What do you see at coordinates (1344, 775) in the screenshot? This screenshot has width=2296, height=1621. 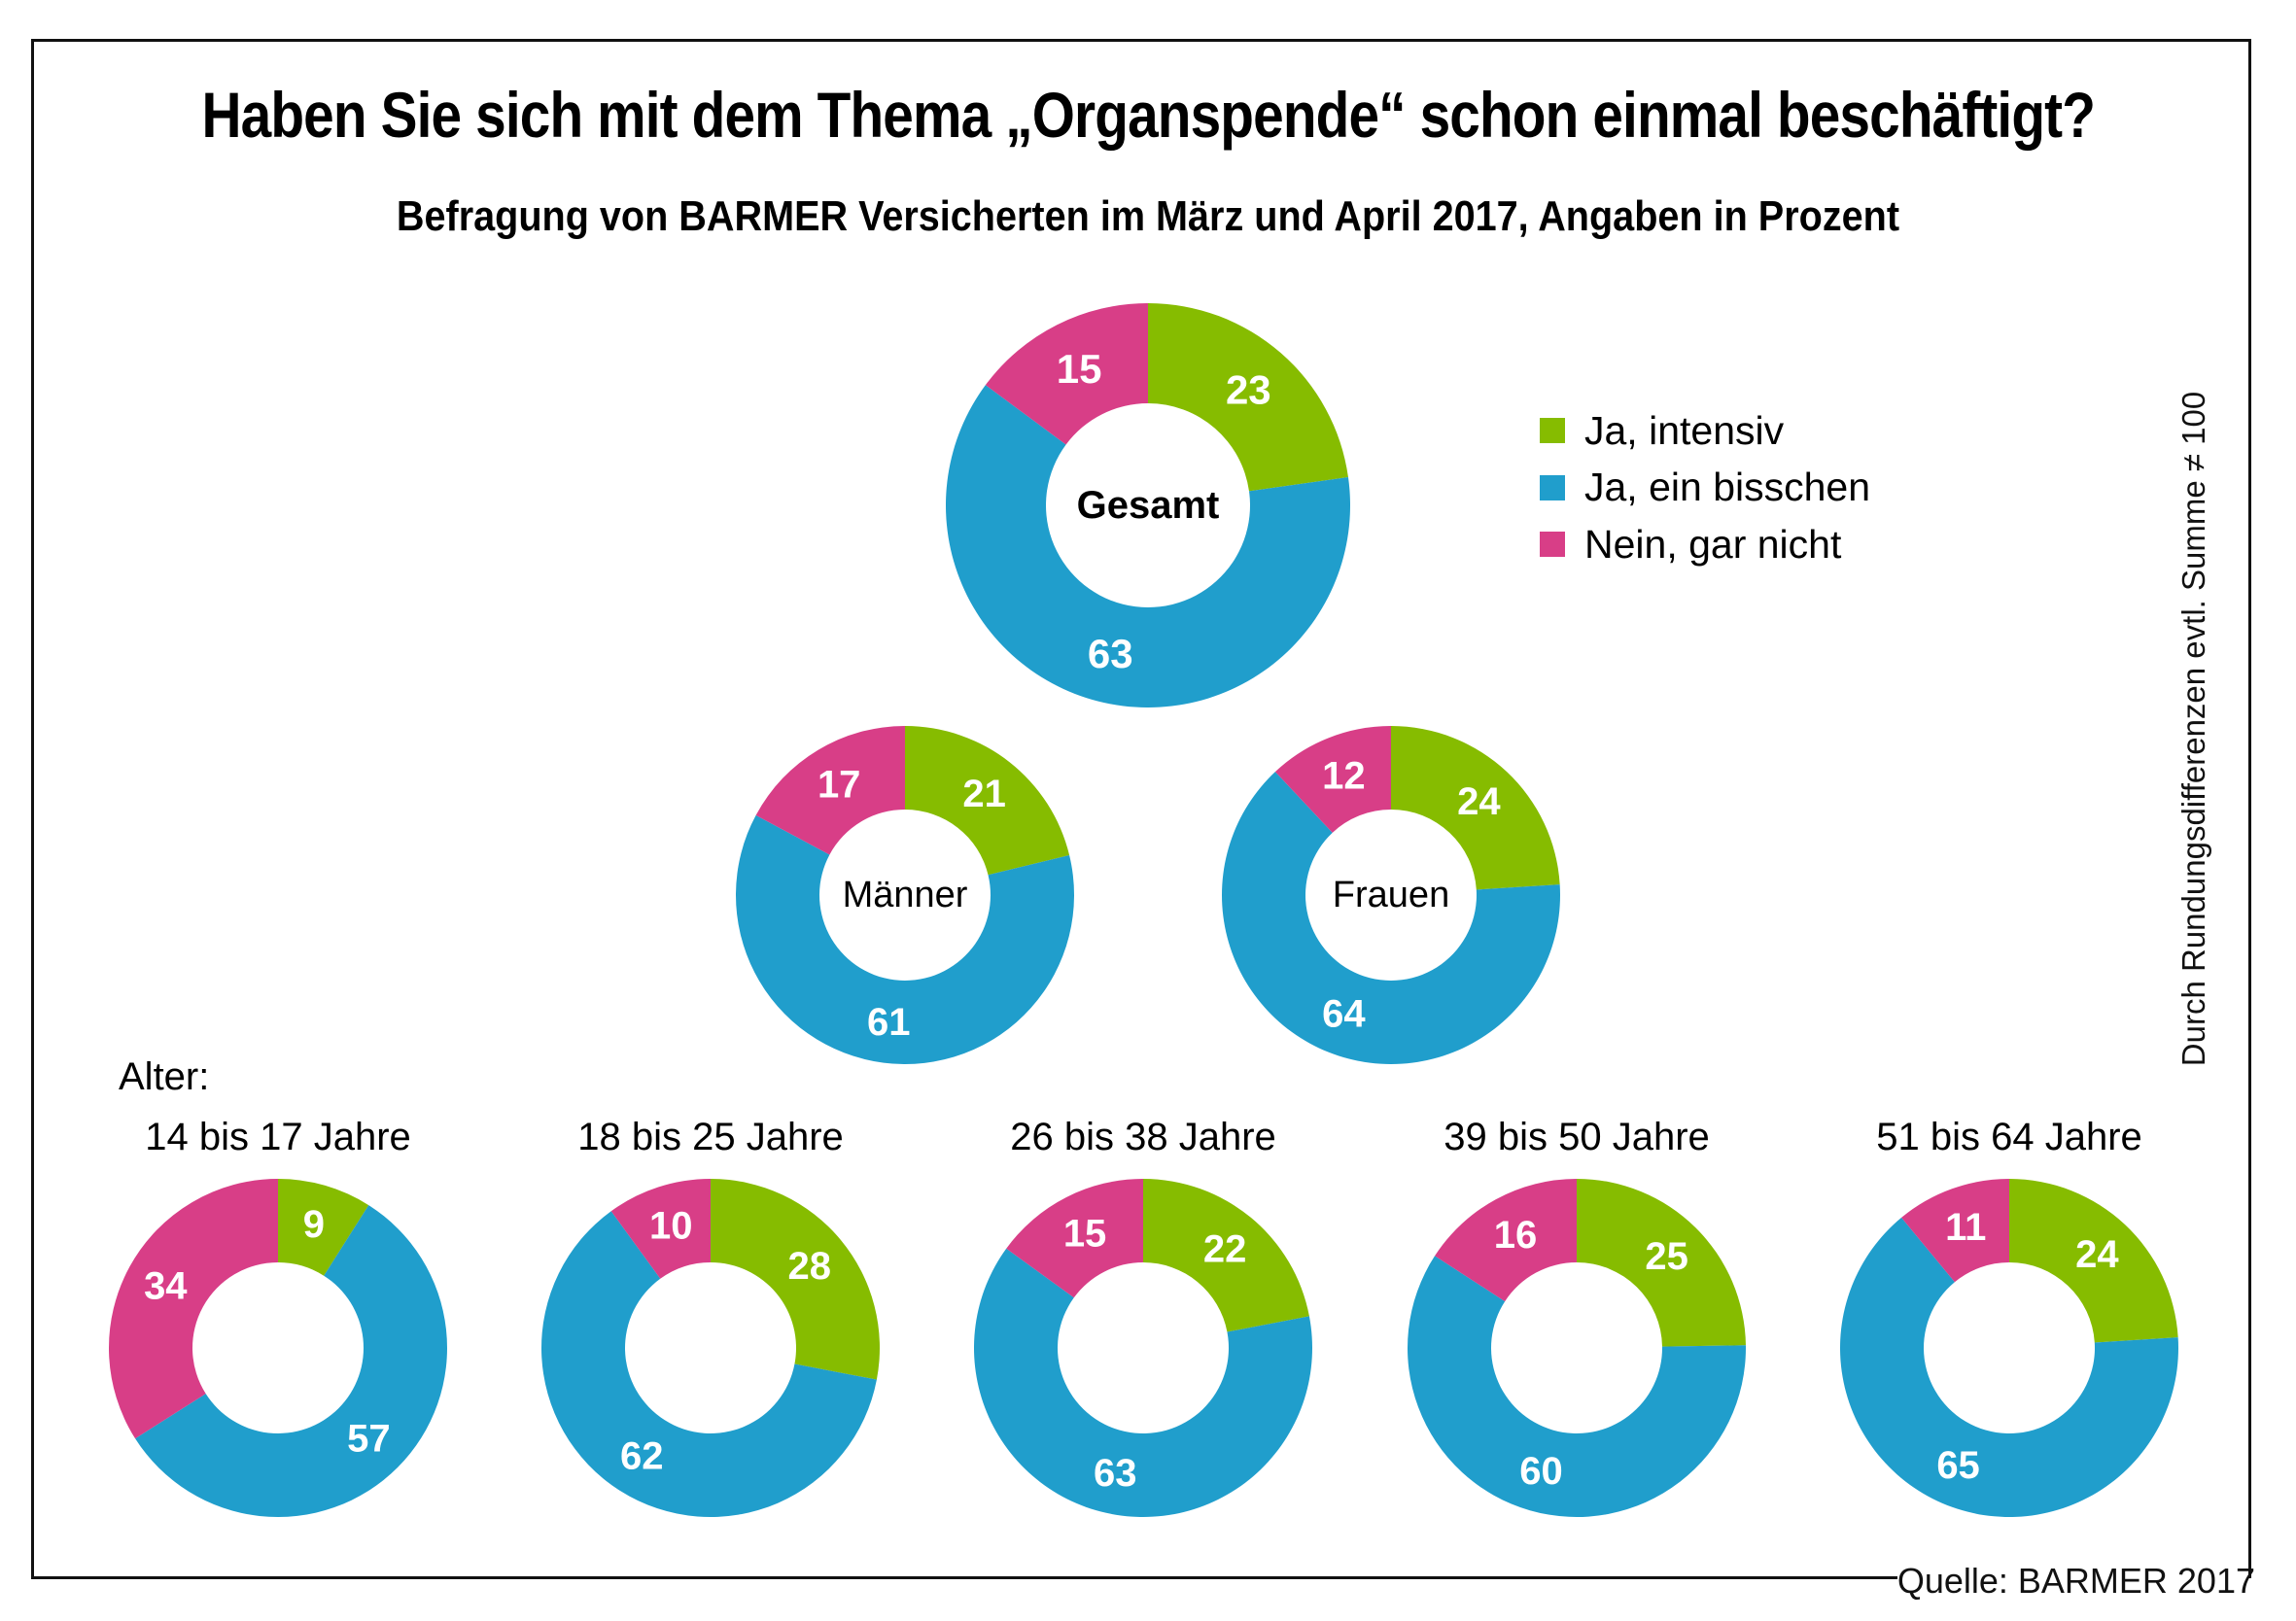 I see `value-label: 12` at bounding box center [1344, 775].